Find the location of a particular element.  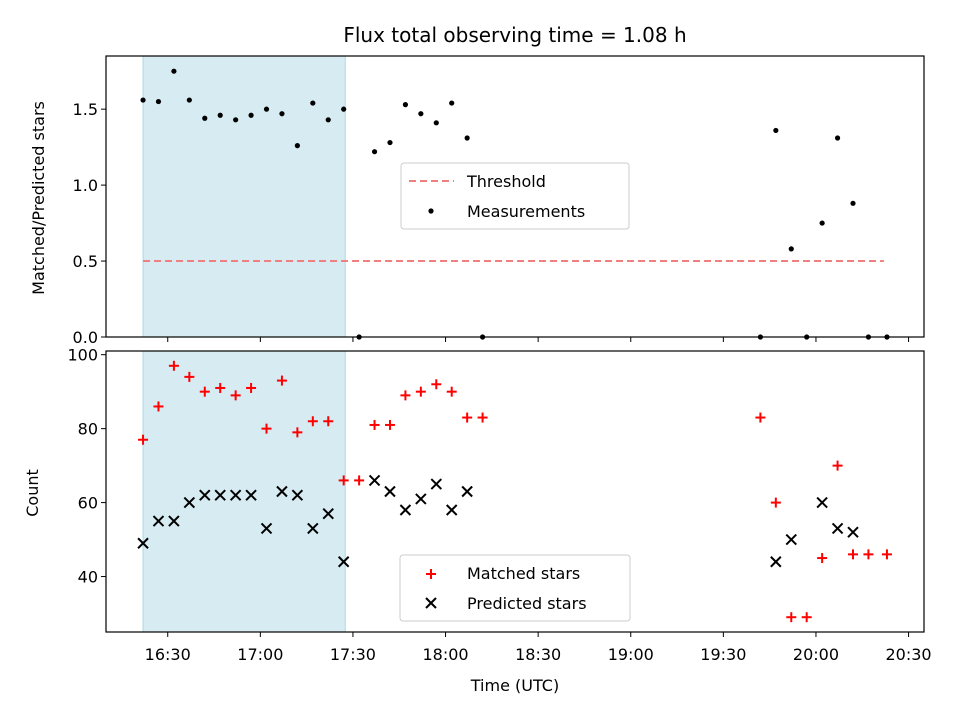

shaded-observing-span is located at coordinates (244, 196).